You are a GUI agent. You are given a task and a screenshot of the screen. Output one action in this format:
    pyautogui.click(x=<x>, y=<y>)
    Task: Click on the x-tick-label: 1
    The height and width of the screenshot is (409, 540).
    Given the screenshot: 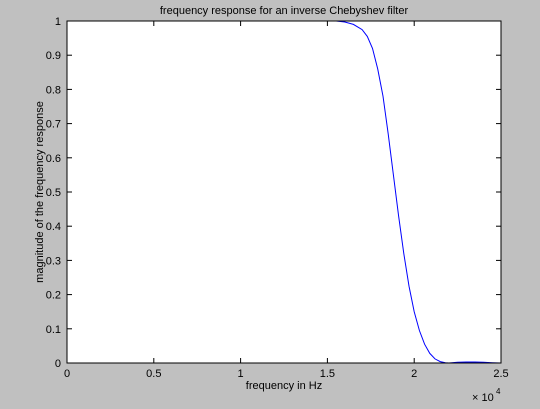 What is the action you would take?
    pyautogui.click(x=241, y=374)
    